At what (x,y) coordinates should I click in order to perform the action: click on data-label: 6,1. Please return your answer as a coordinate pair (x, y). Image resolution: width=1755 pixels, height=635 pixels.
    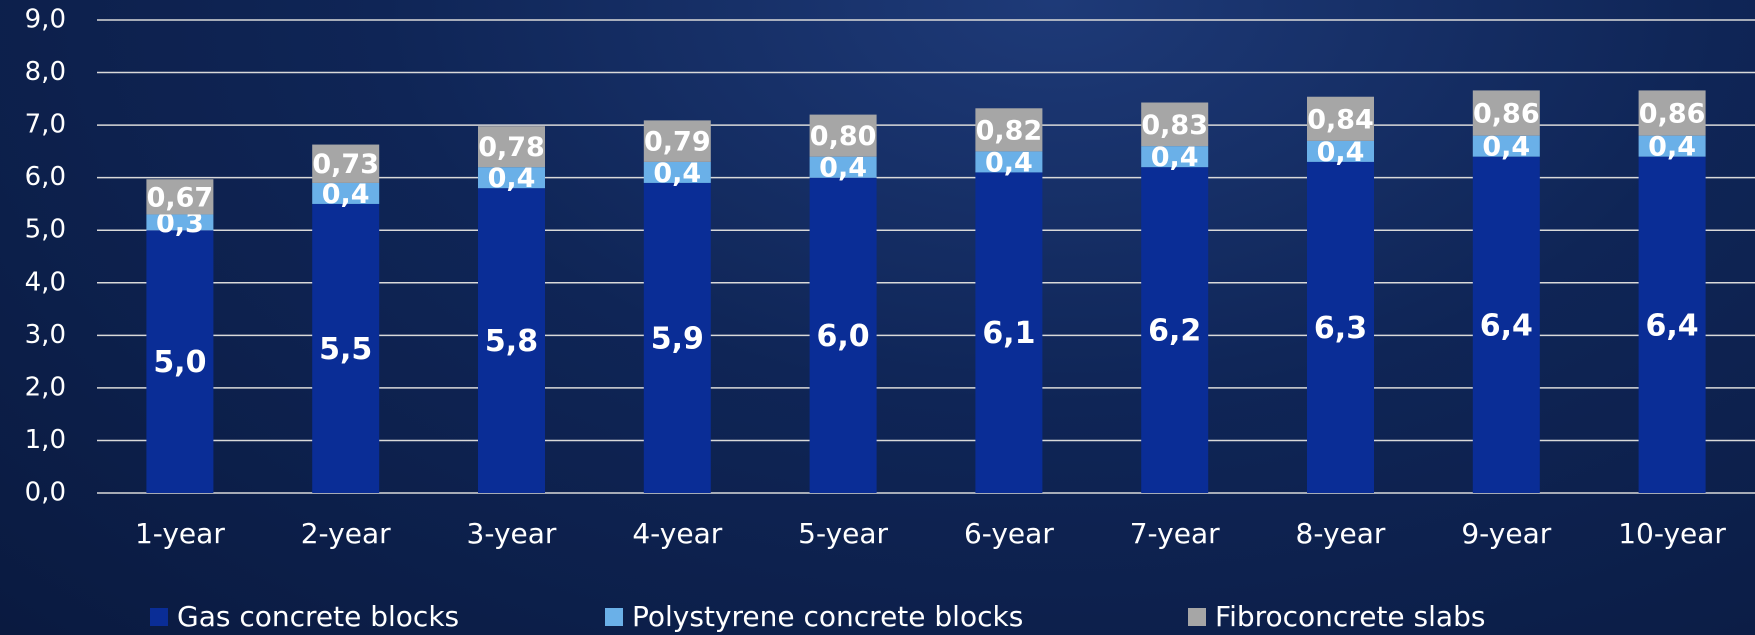
    Looking at the image, I should click on (1008, 333).